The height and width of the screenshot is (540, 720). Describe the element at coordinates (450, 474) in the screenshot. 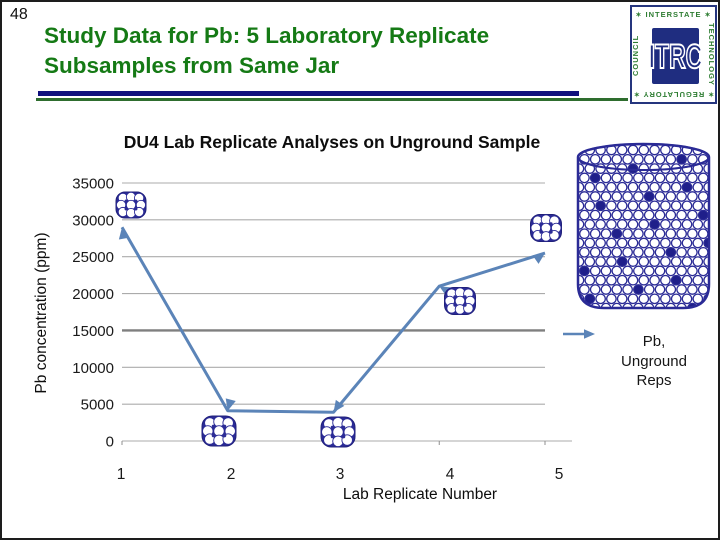

I see `x-tick-label: 4` at that location.